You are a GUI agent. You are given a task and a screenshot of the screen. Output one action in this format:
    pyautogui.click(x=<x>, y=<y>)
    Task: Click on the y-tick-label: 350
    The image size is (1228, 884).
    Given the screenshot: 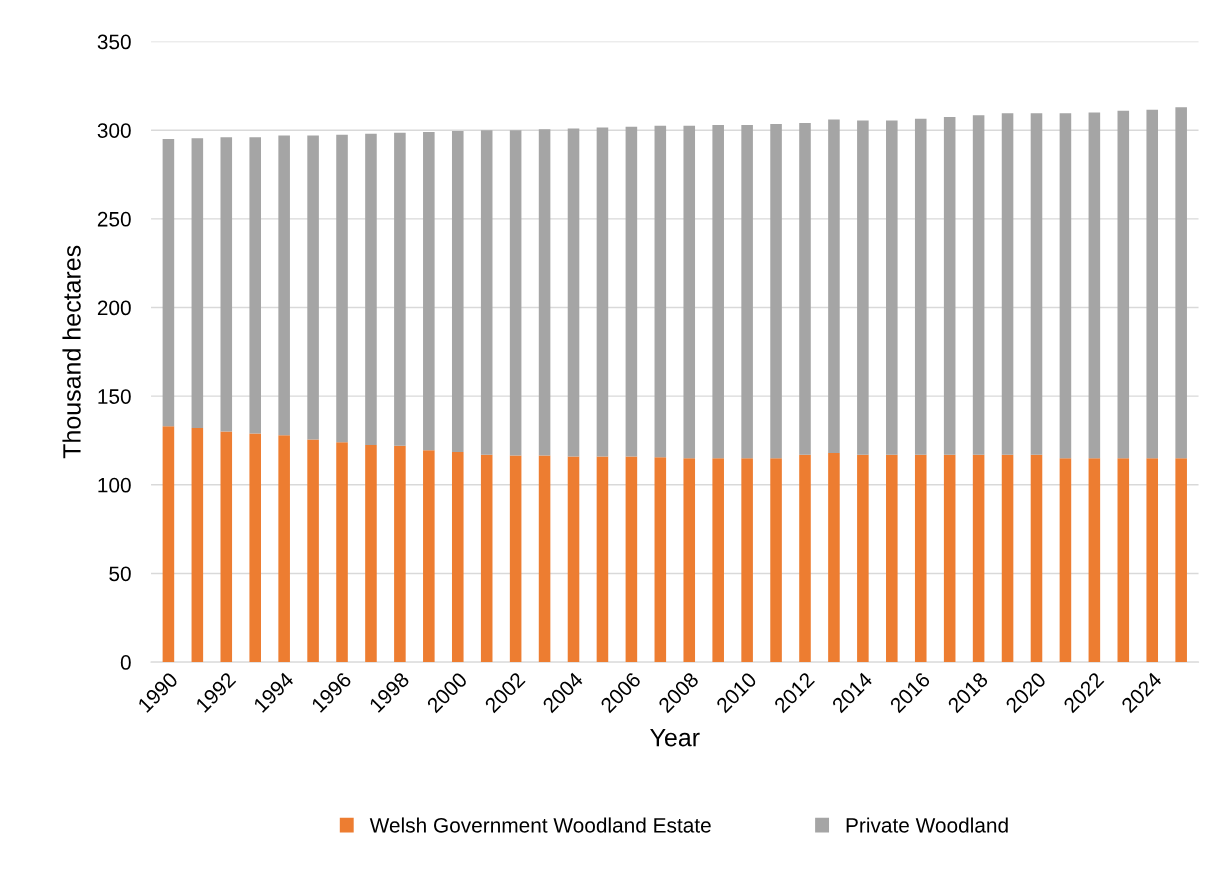 What is the action you would take?
    pyautogui.click(x=114, y=42)
    